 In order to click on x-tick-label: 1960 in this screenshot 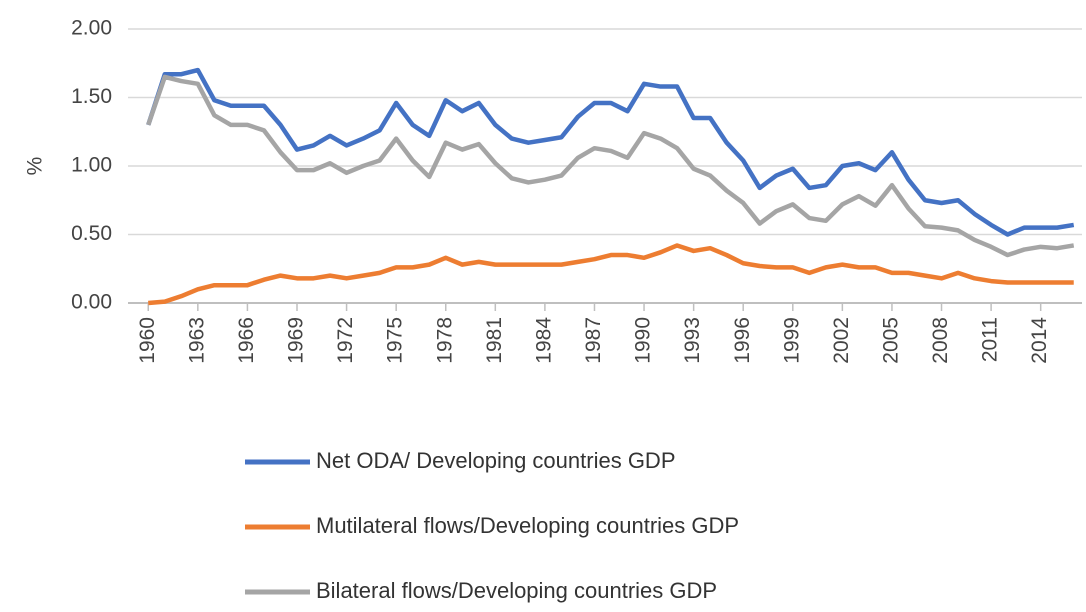, I will do `click(147, 340)`.